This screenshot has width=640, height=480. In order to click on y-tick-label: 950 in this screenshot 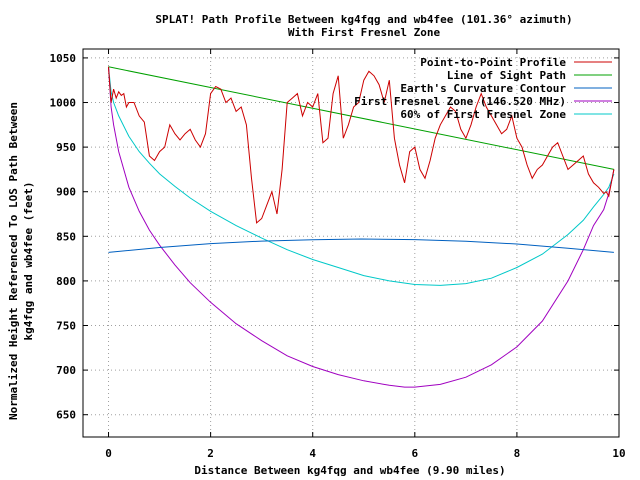, I will do `click(66, 147)`.